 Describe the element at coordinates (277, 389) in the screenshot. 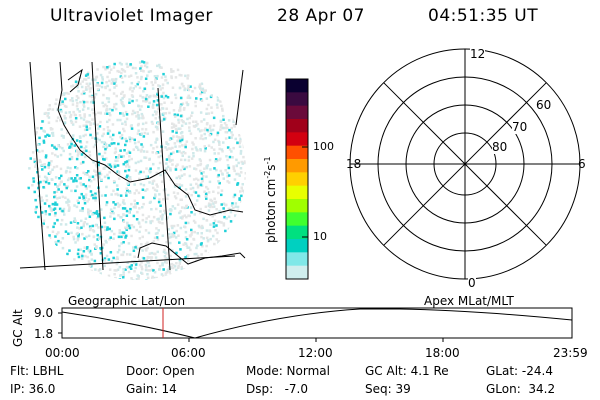

I see `status-dsp: Dsp: -7.0` at that location.